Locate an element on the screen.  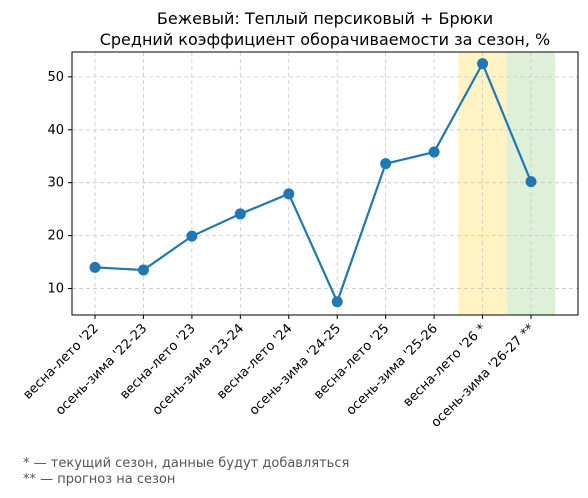
x-tick-label: осень-зима '25-26 is located at coordinates (392, 369).